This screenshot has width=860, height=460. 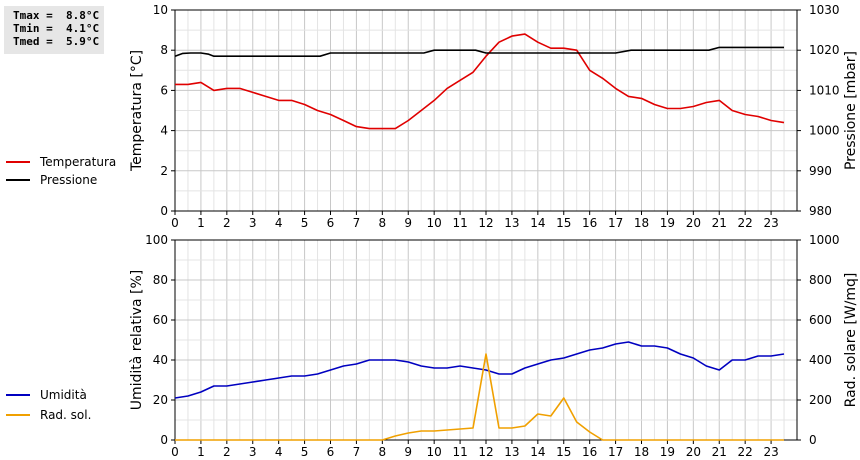 I want to click on y-tick-label: 40, so click(x=160, y=360).